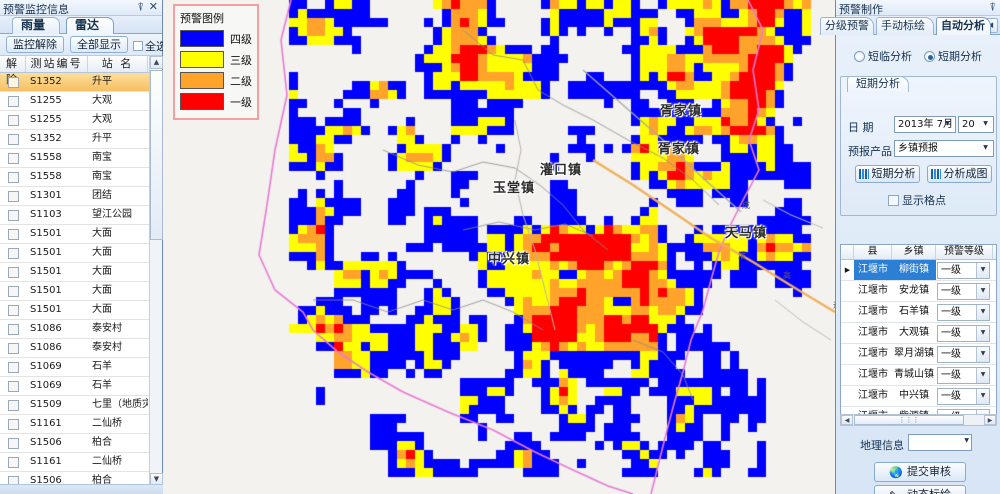  Describe the element at coordinates (953, 56) in the screenshot. I see `radio-short-term: 短期分析` at that location.